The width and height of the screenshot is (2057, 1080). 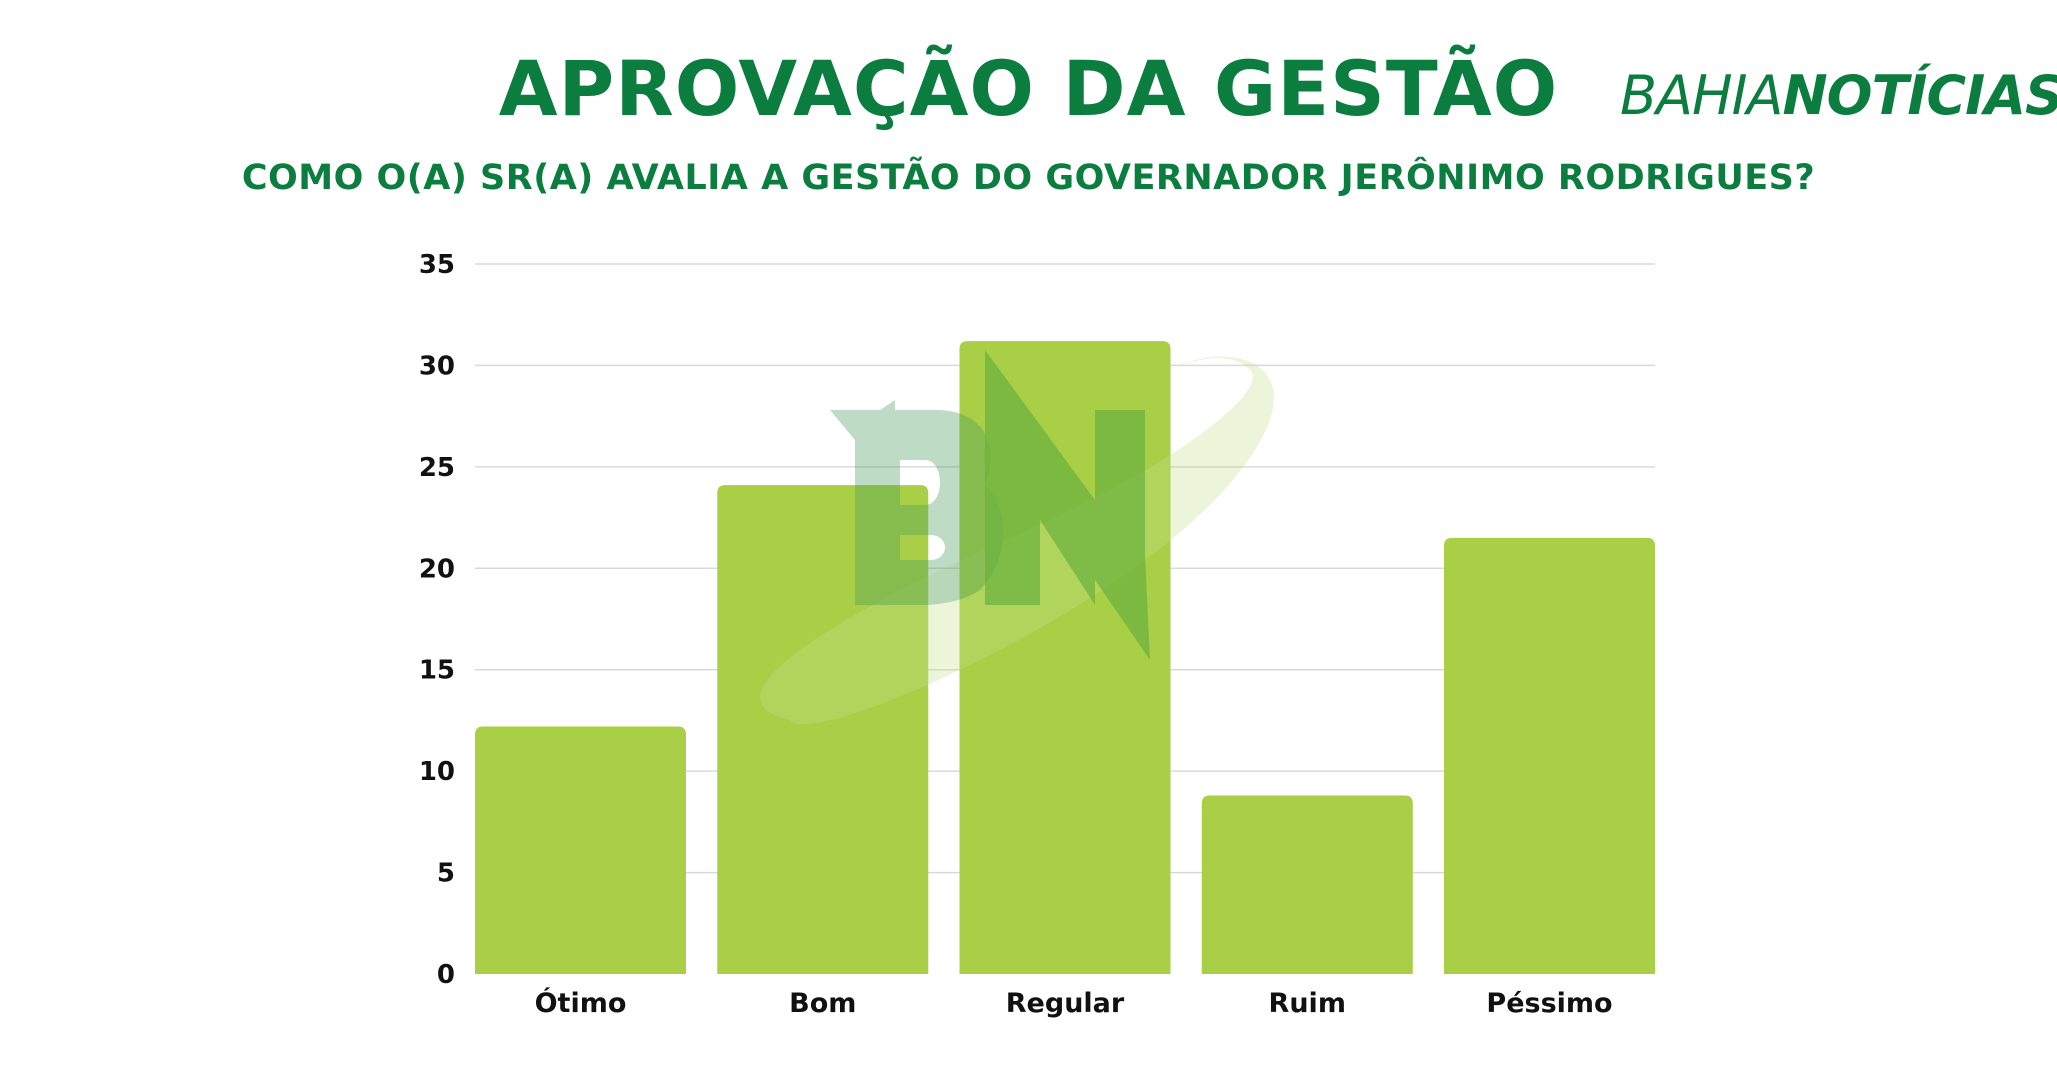 I want to click on y-tick-label: 30, so click(x=437, y=366).